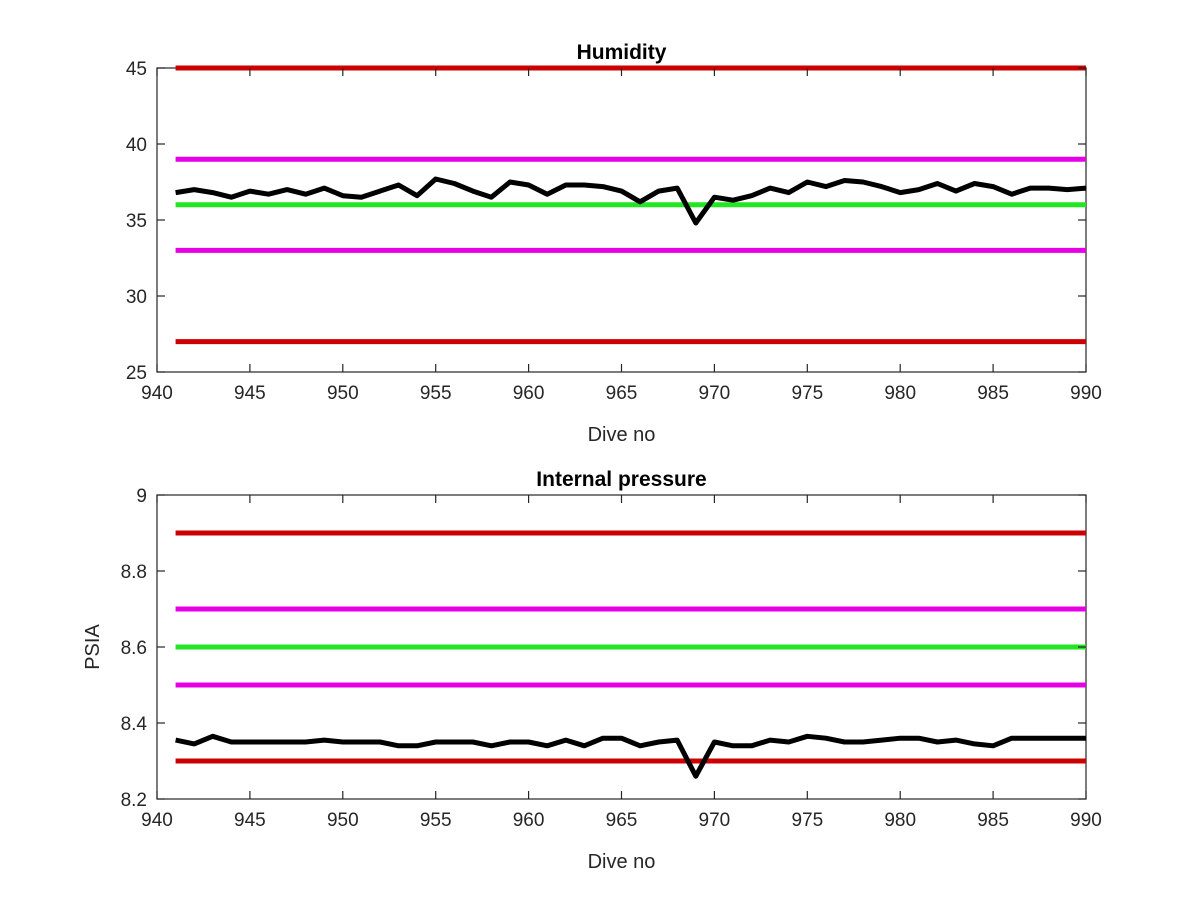 This screenshot has height=900, width=1200. Describe the element at coordinates (136, 297) in the screenshot. I see `y-tick-label: 30` at that location.